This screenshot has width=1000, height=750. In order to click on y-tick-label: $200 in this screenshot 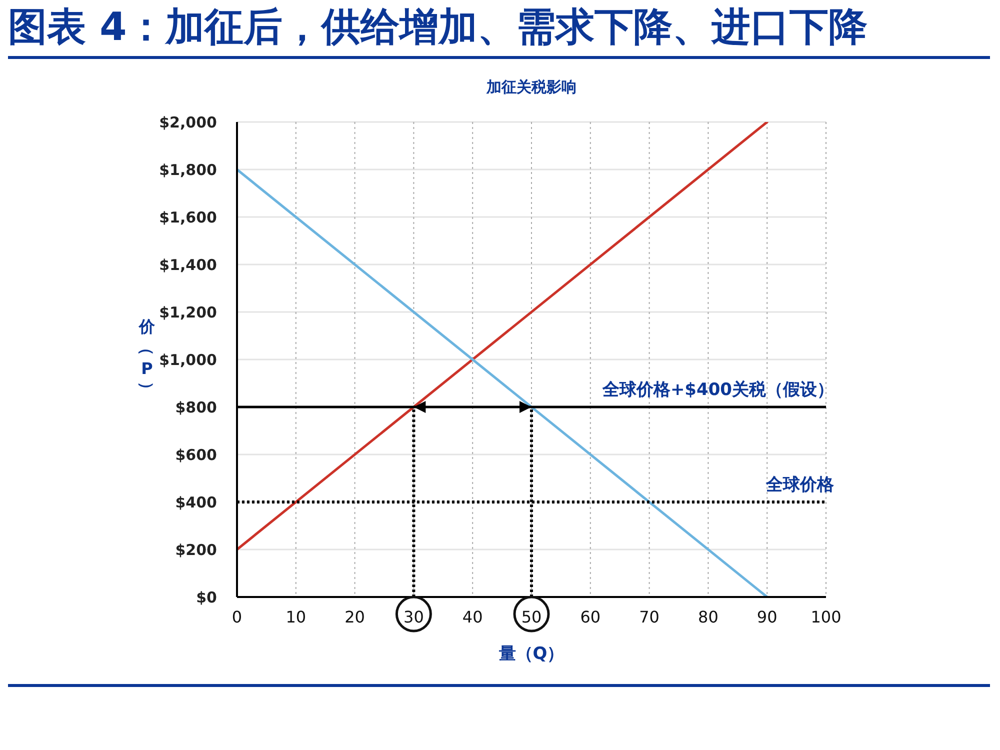, I will do `click(196, 549)`.